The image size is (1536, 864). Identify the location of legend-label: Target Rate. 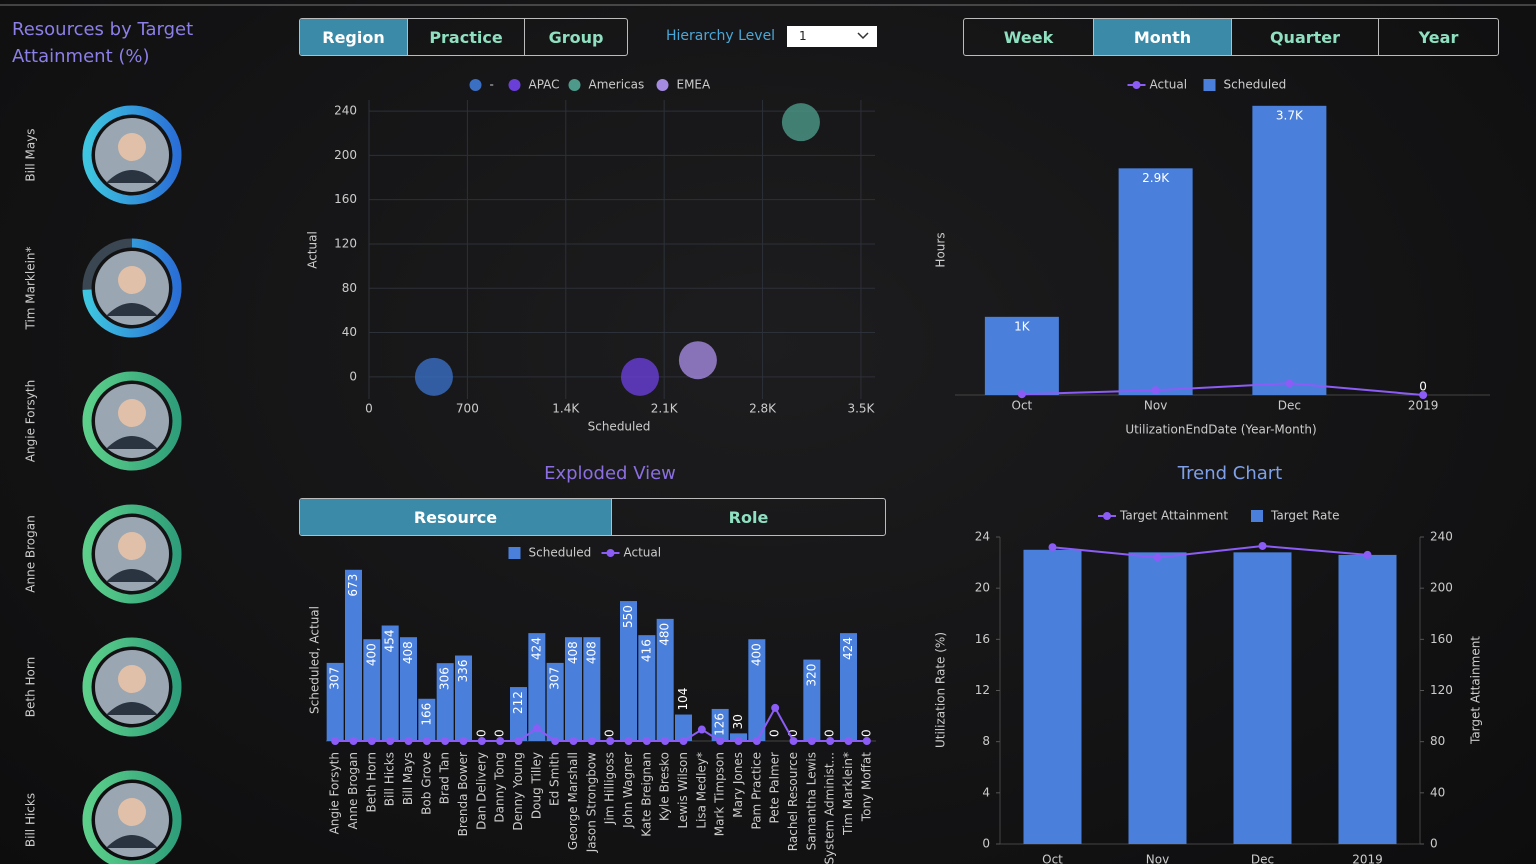
(1304, 516).